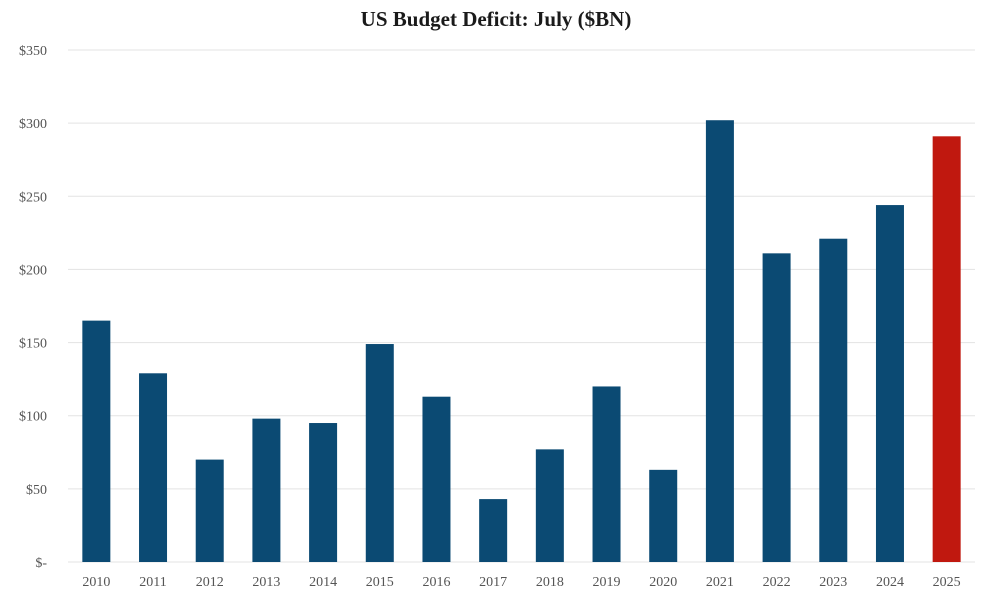 This screenshot has height=602, width=992. What do you see at coordinates (890, 582) in the screenshot?
I see `x-tick-label: 2024` at bounding box center [890, 582].